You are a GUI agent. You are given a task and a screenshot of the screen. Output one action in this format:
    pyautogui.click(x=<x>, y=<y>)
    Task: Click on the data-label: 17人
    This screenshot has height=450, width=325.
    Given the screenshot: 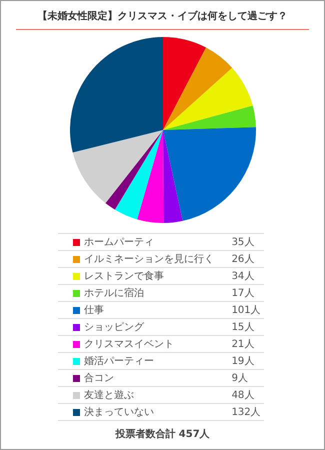 What is the action you would take?
    pyautogui.click(x=243, y=294)
    